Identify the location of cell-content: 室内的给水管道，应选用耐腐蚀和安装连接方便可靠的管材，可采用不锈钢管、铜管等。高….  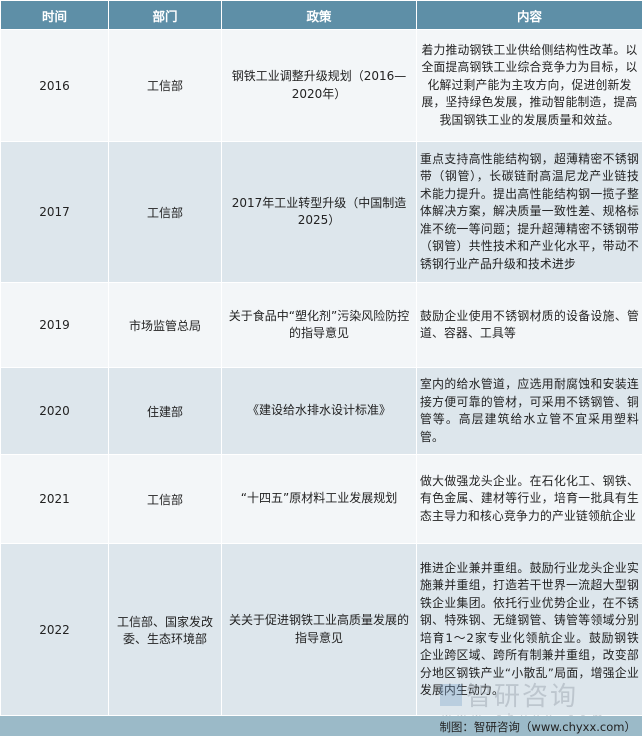
(529, 411).